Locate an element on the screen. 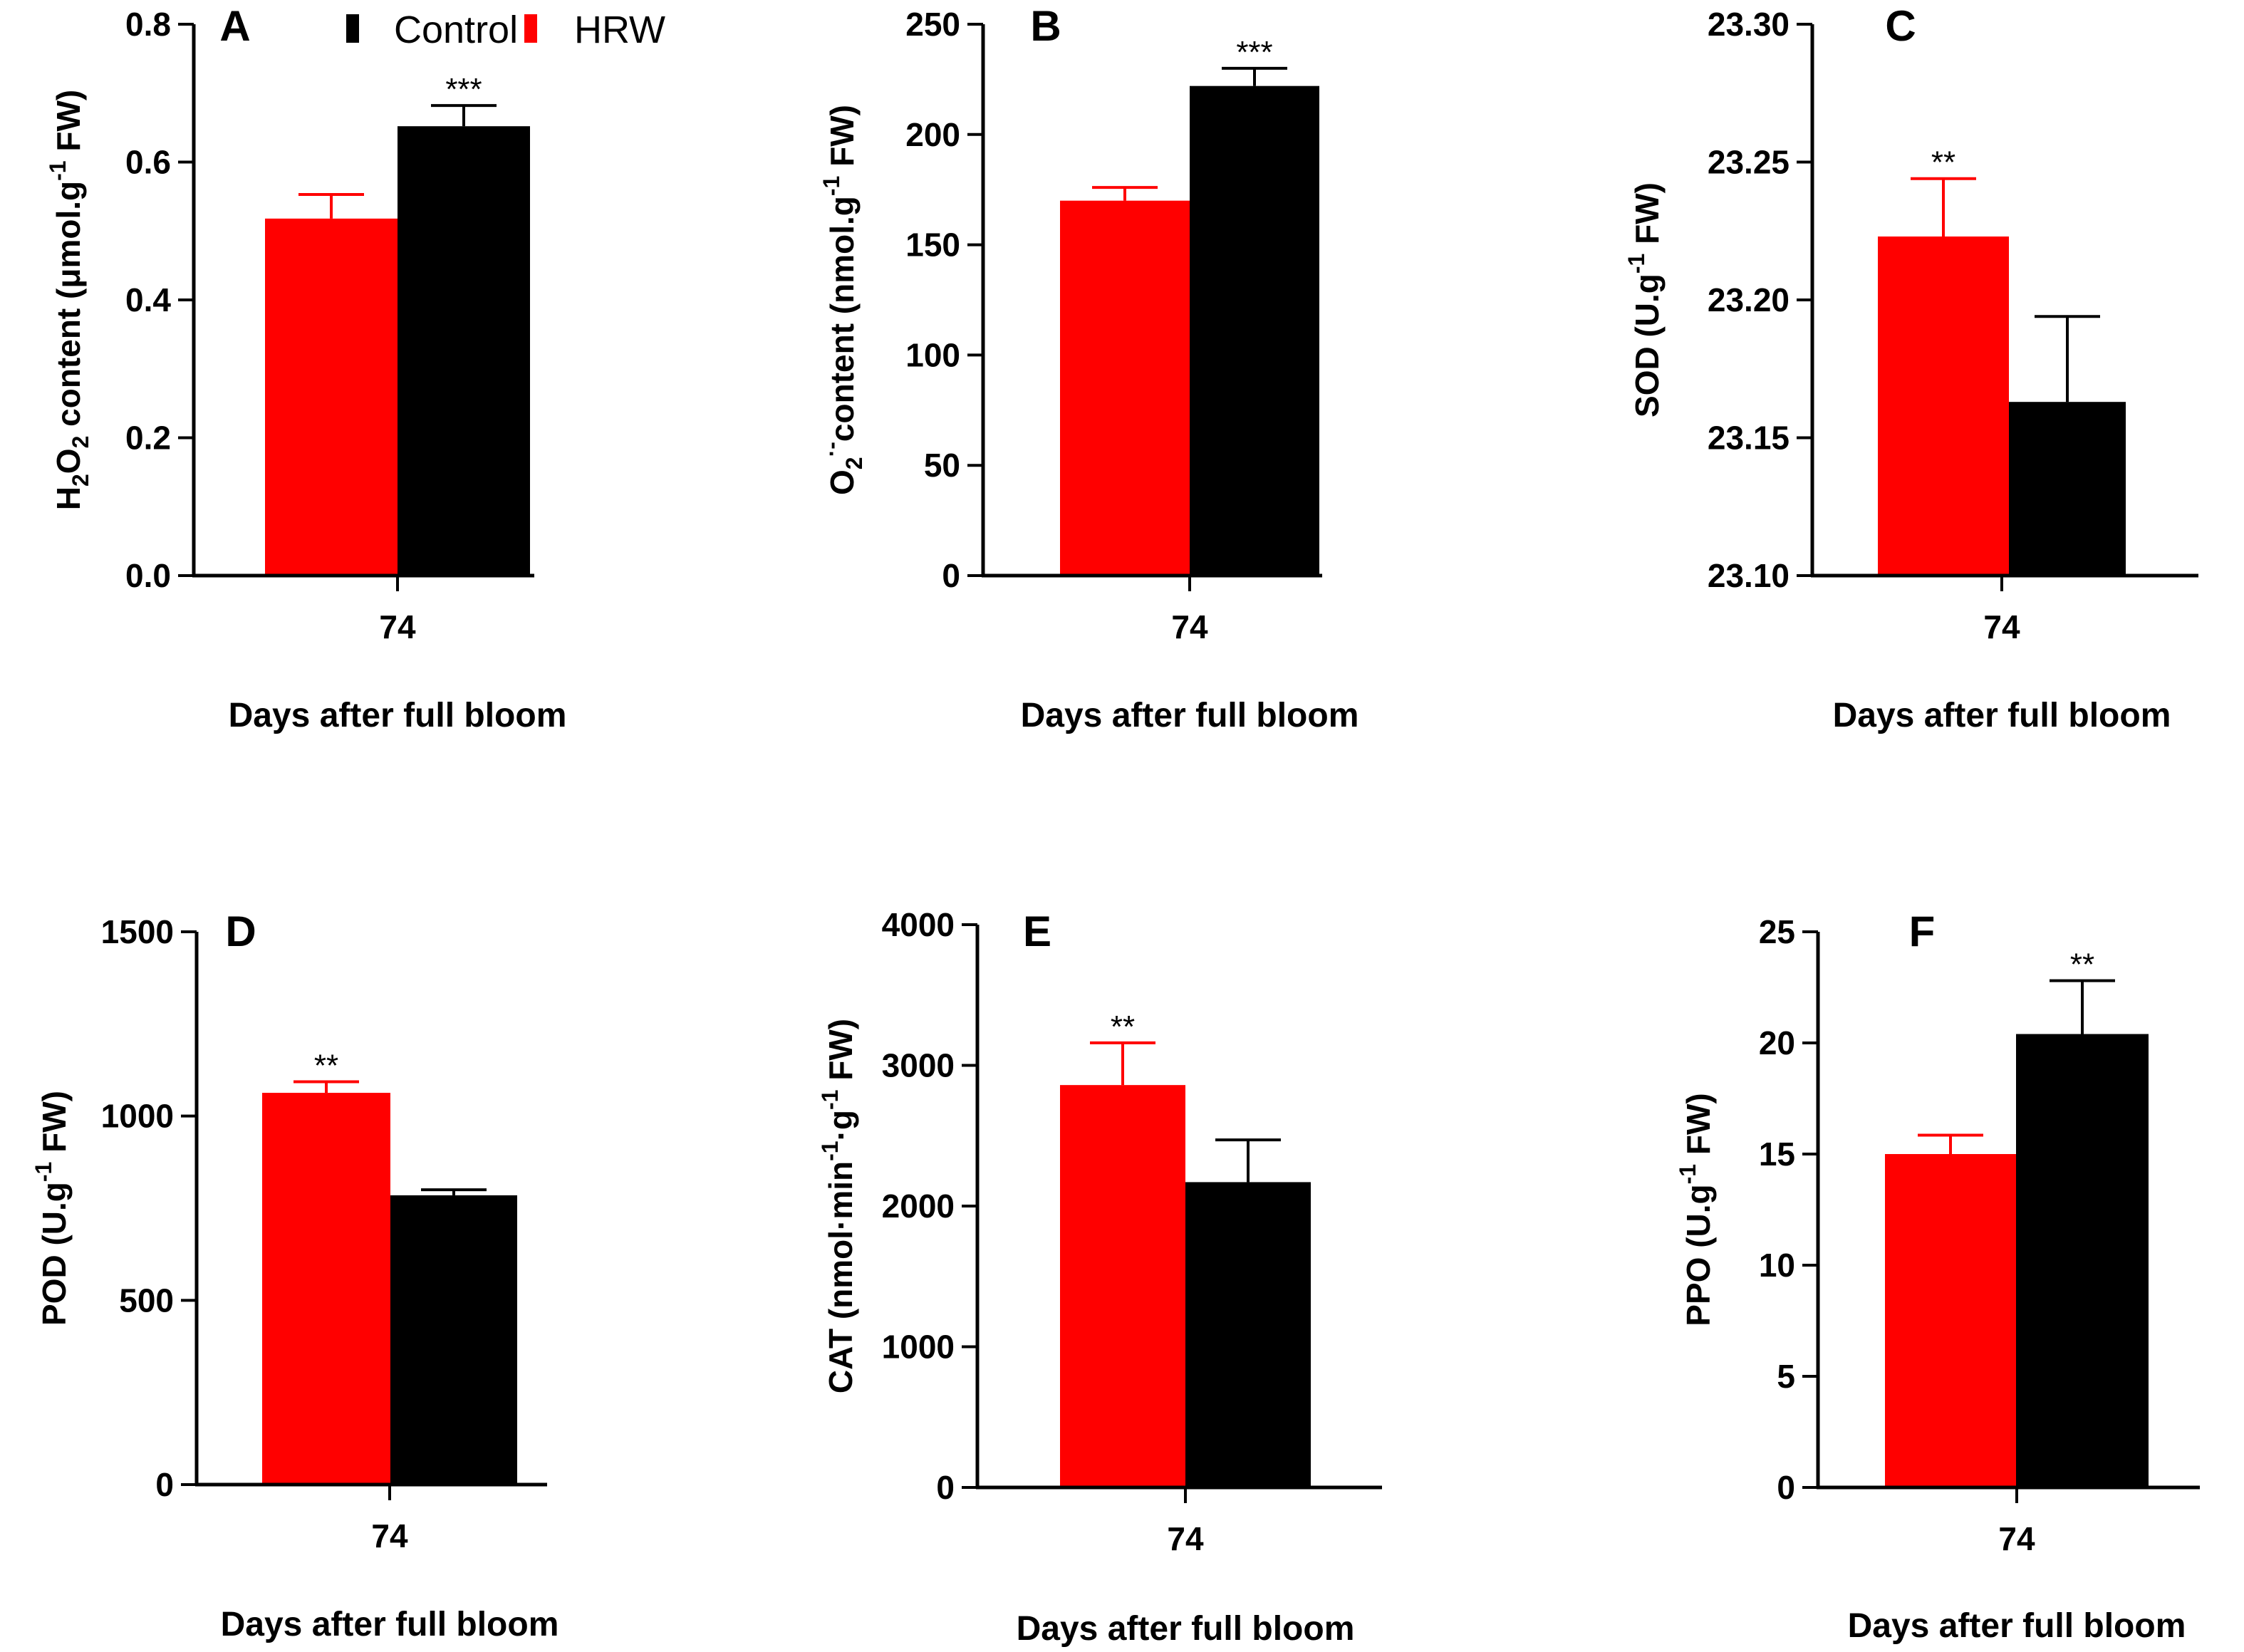  y-tick-label-a-2: 0.4 is located at coordinates (148, 299).